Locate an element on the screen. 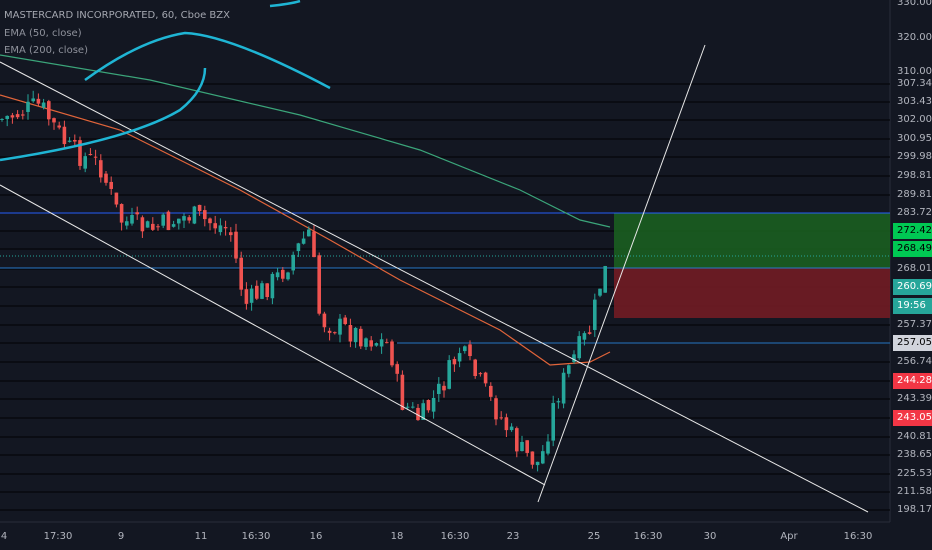 The height and width of the screenshot is (550, 932). time-label: 23 is located at coordinates (513, 536).